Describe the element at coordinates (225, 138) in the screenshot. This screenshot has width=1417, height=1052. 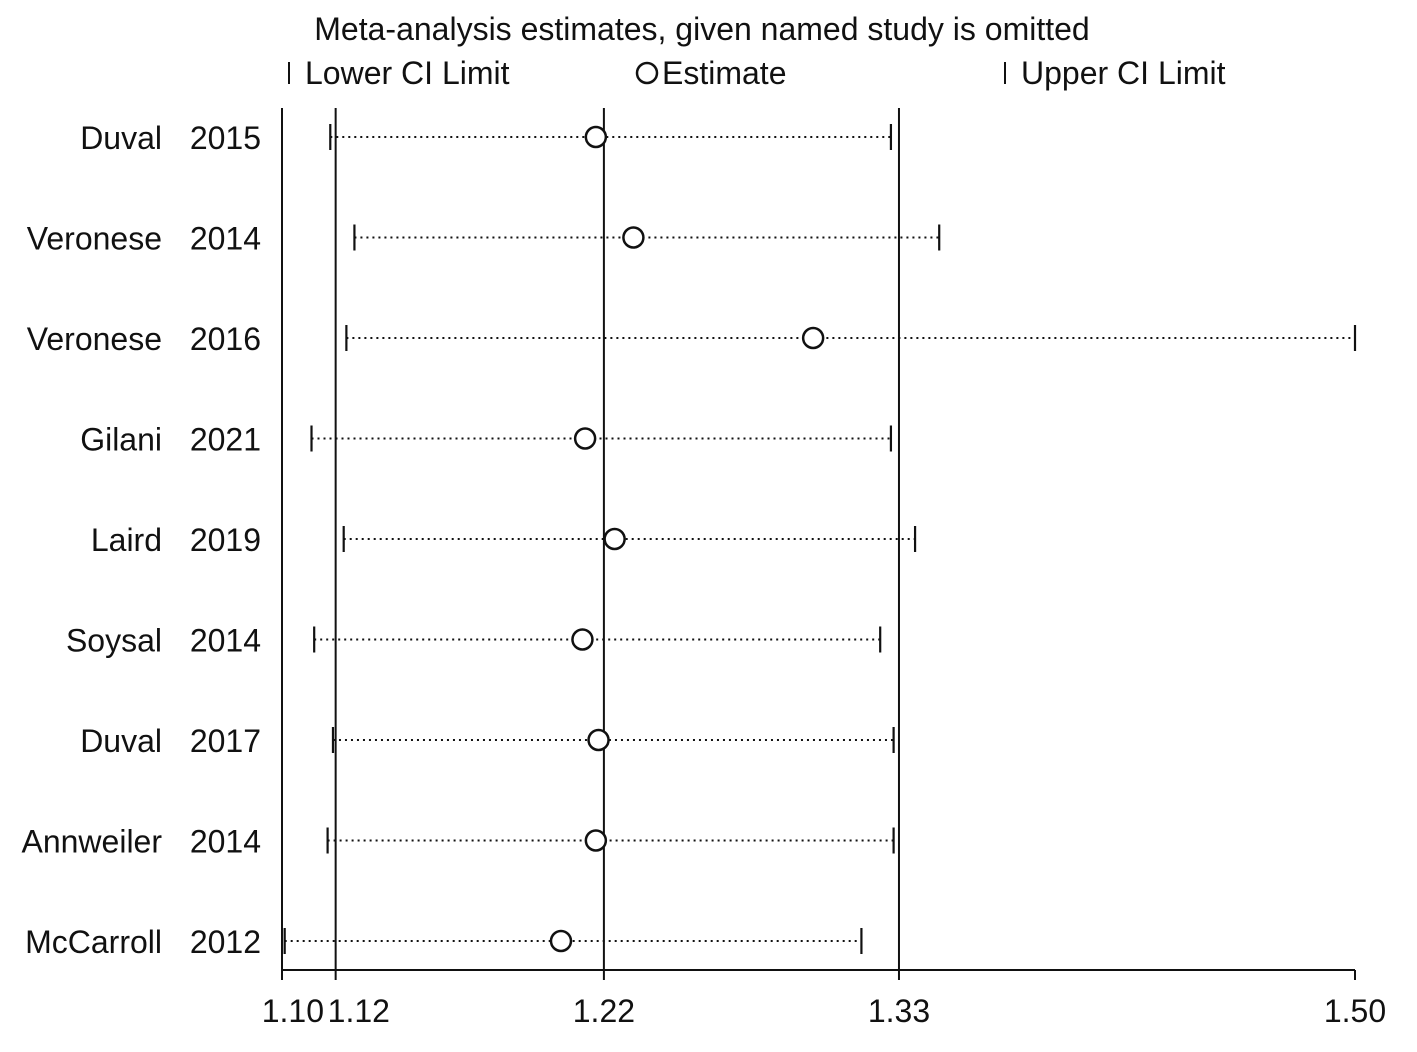
I see `study-year-0: 2015` at that location.